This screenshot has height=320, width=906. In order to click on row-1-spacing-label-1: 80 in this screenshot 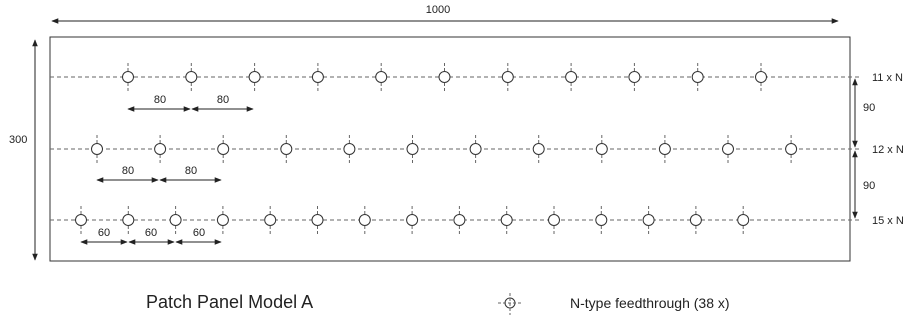, I will do `click(160, 100)`.